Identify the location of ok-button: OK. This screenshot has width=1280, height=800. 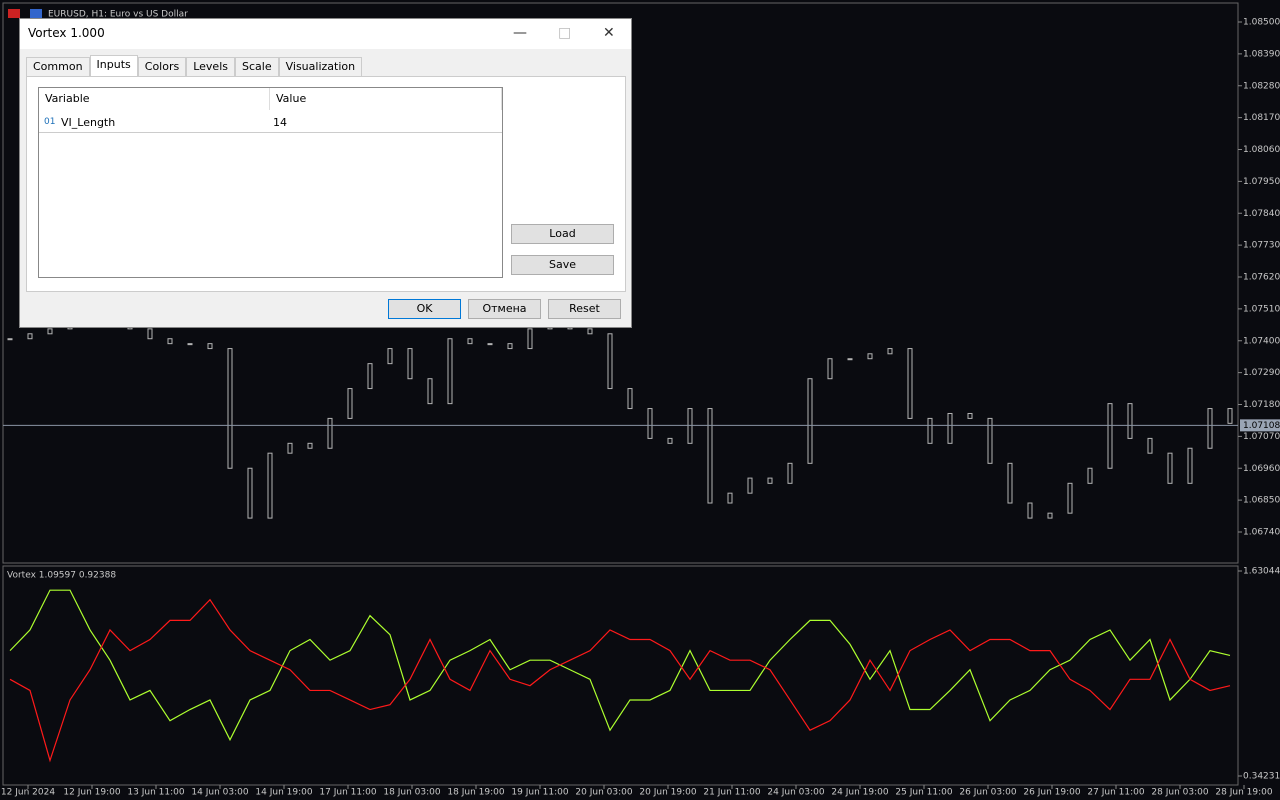
(424, 309).